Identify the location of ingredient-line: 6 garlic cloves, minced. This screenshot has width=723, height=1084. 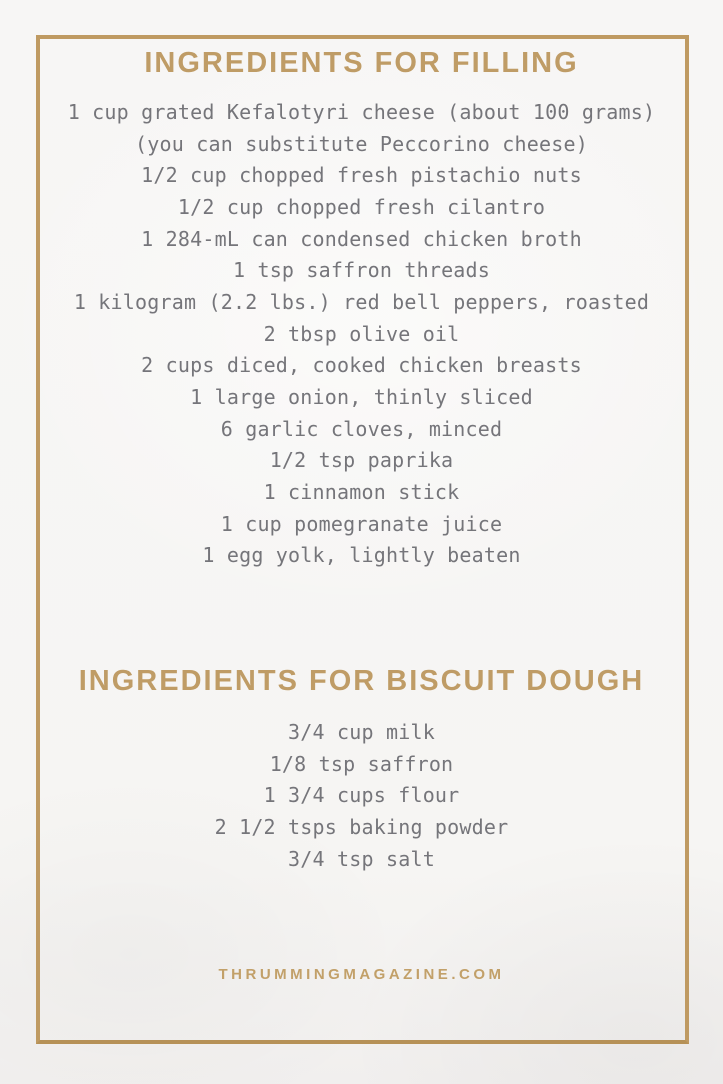
(361, 428).